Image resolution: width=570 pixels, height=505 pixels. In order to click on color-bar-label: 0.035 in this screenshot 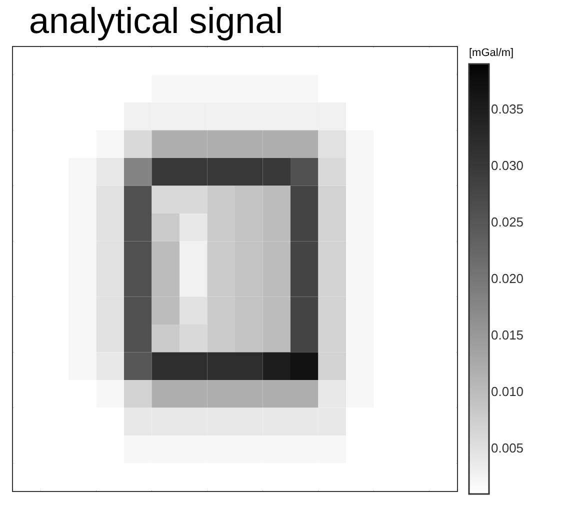, I will do `click(507, 108)`.